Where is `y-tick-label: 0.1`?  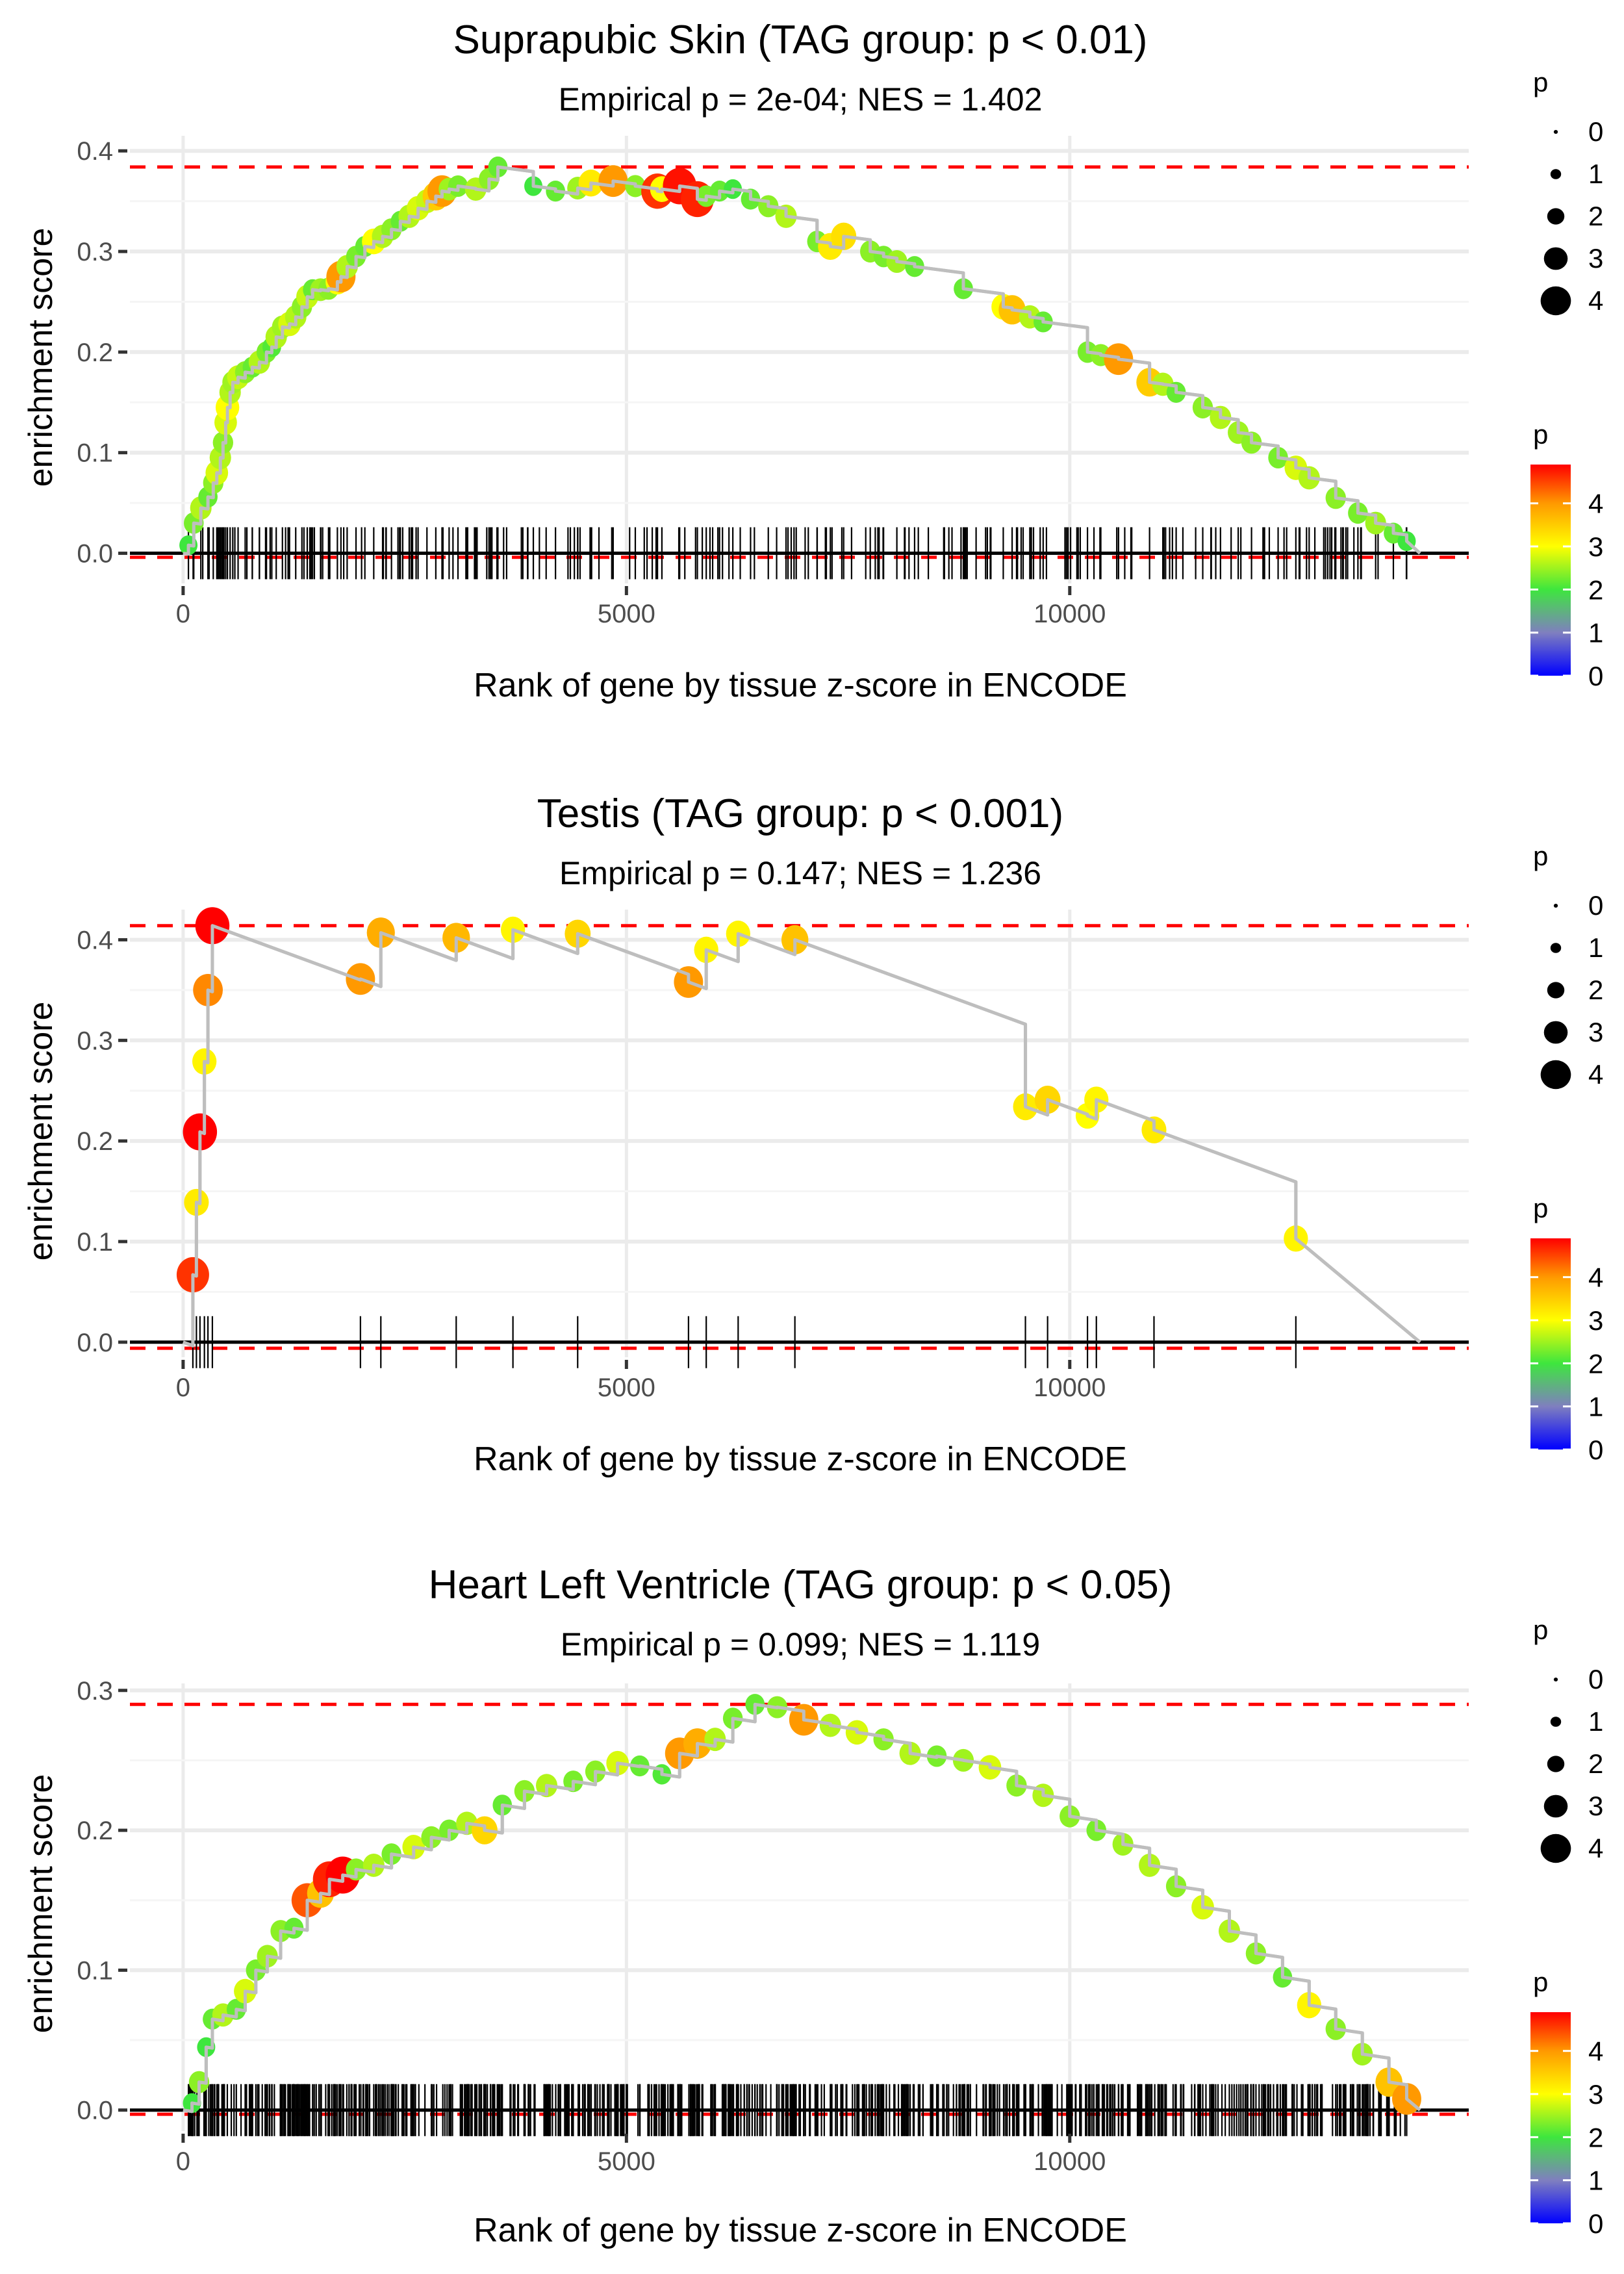
y-tick-label: 0.1 is located at coordinates (95, 1970).